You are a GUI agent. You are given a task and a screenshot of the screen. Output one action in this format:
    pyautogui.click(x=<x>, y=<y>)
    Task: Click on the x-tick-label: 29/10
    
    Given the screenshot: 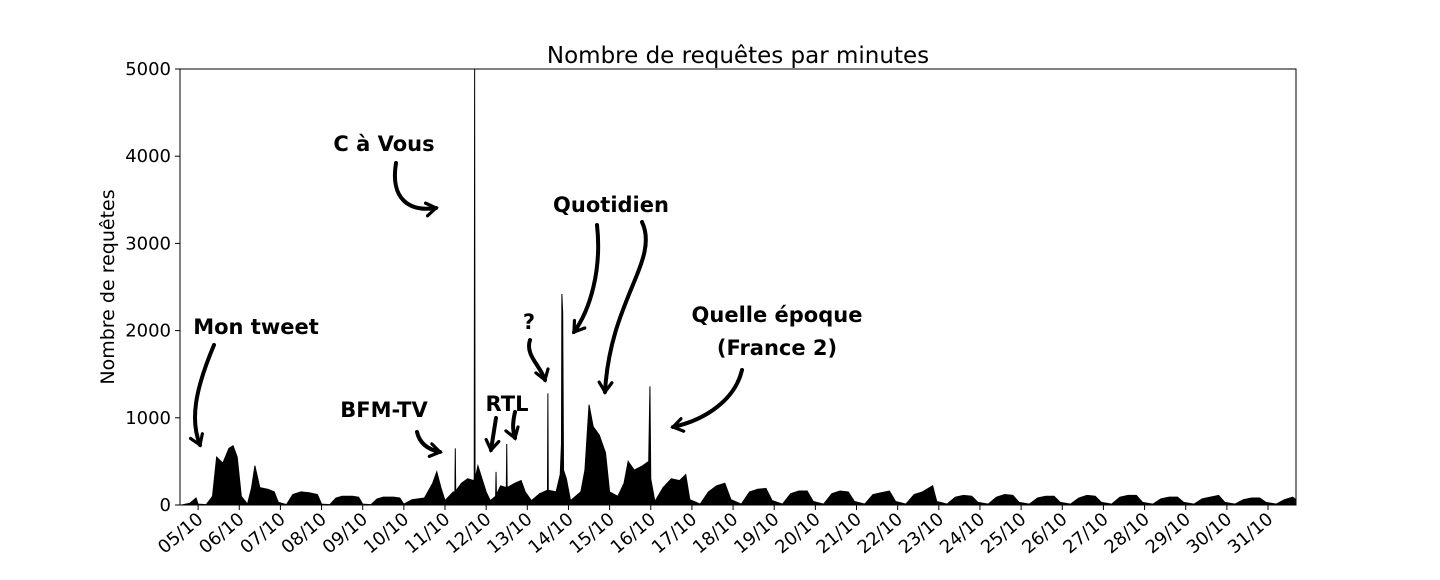 What is the action you would take?
    pyautogui.click(x=1168, y=533)
    